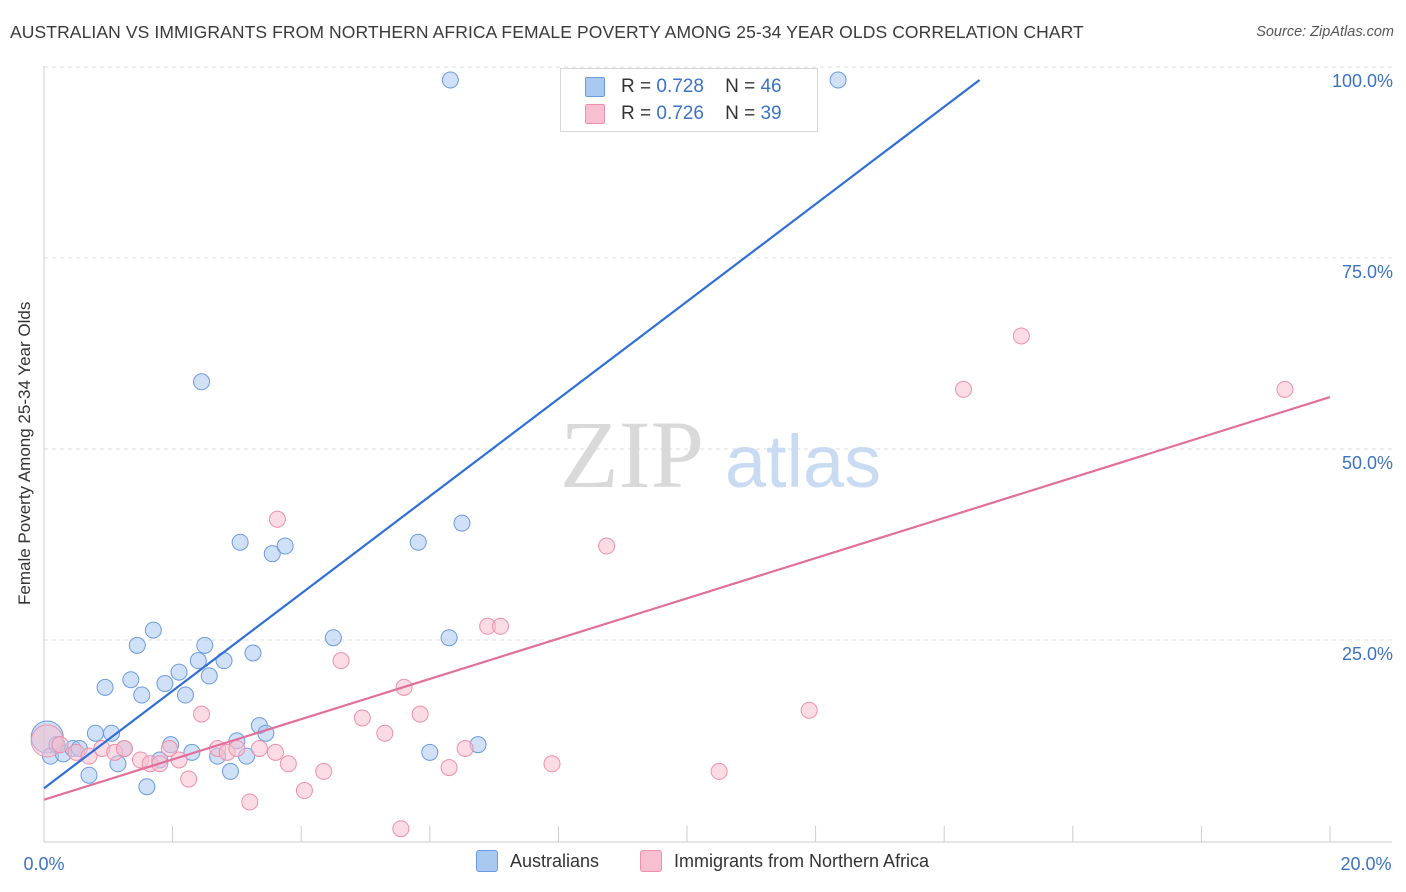 The height and width of the screenshot is (892, 1406). Describe the element at coordinates (1365, 864) in the screenshot. I see `x-tick-label: 20.0%` at that location.